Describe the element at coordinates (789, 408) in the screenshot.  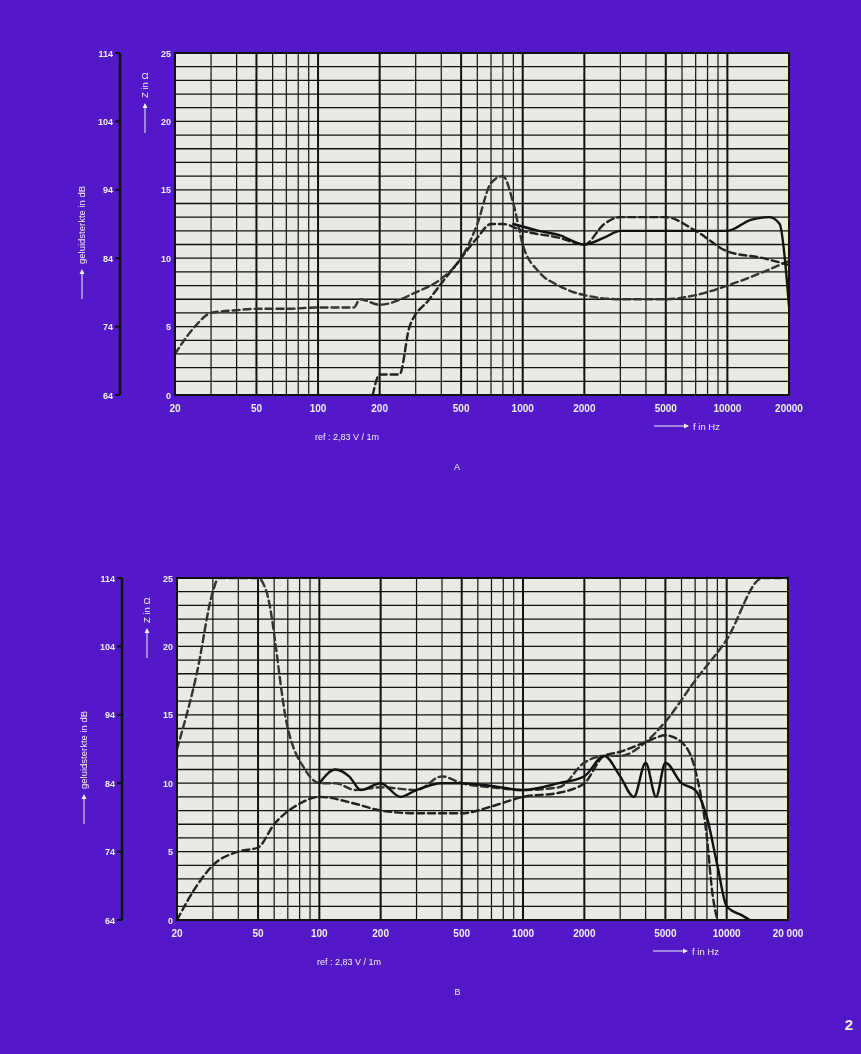
I see `x-tick-label: 20000` at that location.